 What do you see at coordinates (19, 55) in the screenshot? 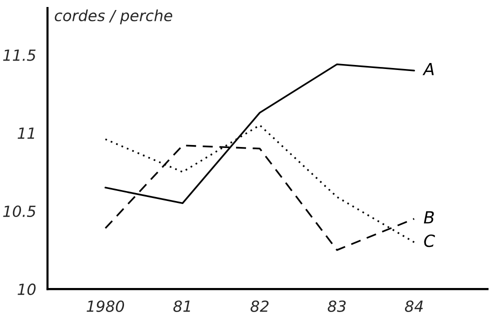
I see `y-tick-label: 11.5` at bounding box center [19, 55].